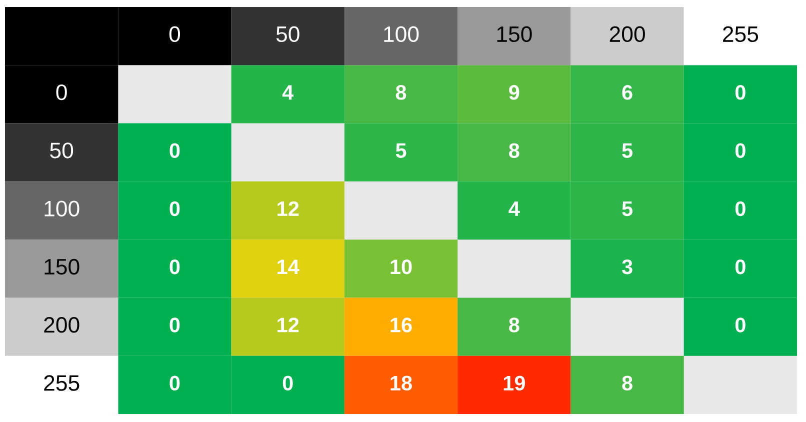 The height and width of the screenshot is (422, 806). Describe the element at coordinates (401, 34) in the screenshot. I see `x-tick-label: 100` at that location.